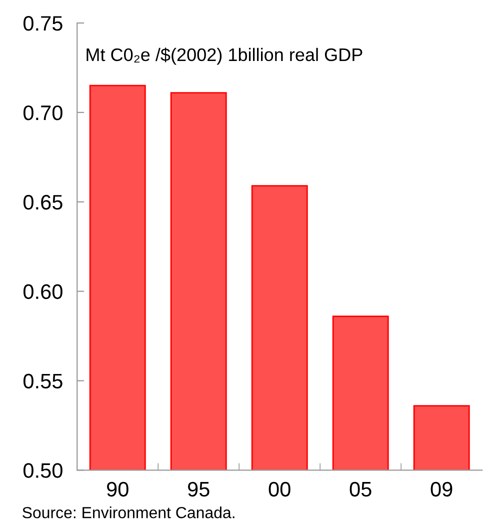  Describe the element at coordinates (117, 489) in the screenshot. I see `x-tick-label: 90` at that location.